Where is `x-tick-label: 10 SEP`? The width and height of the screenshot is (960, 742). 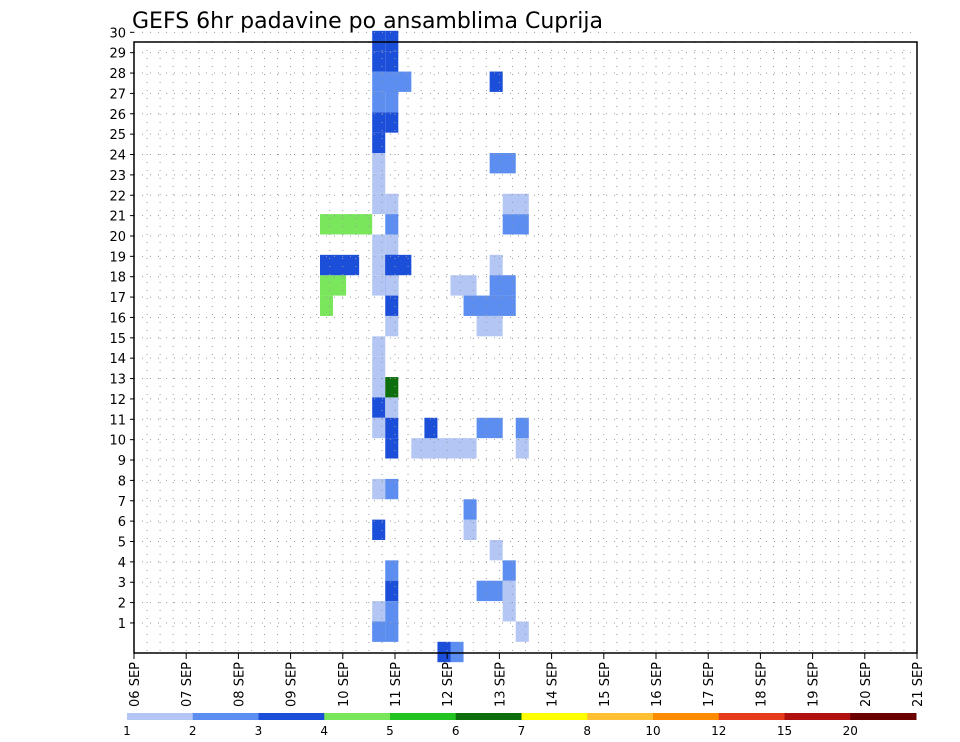 x-tick-label: 10 SEP is located at coordinates (344, 684).